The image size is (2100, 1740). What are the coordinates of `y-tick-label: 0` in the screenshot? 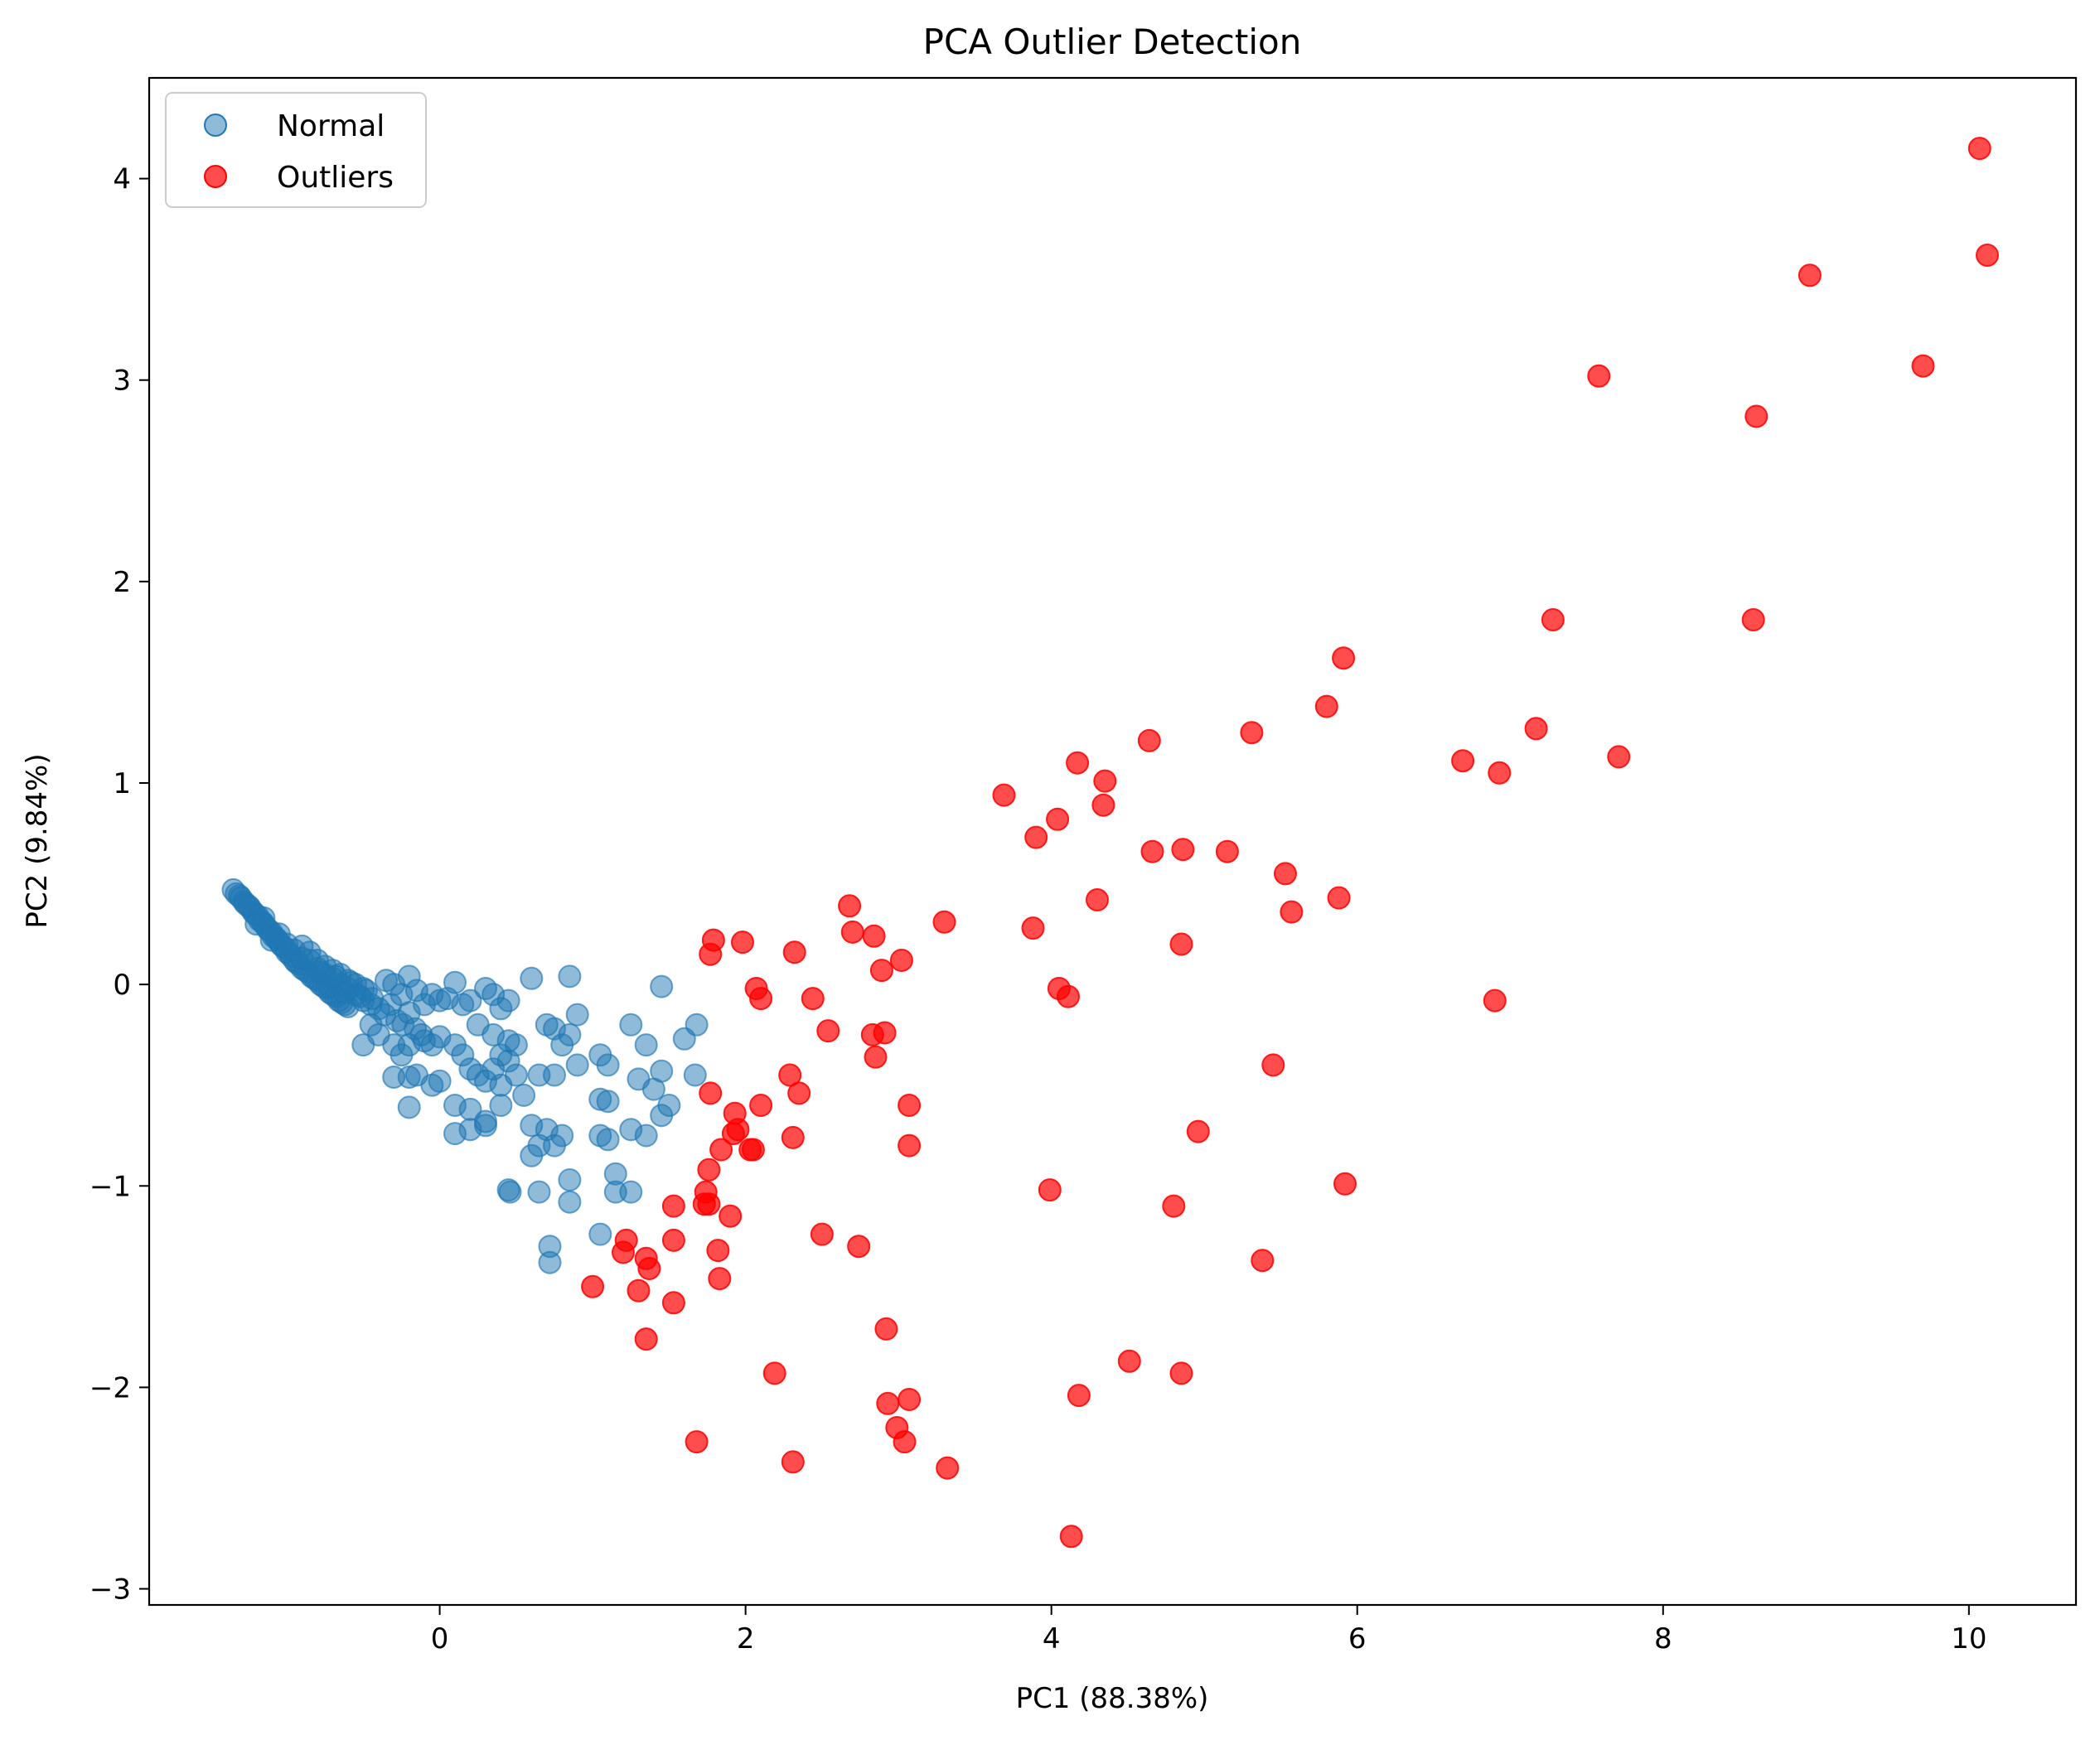 It's located at (122, 985).